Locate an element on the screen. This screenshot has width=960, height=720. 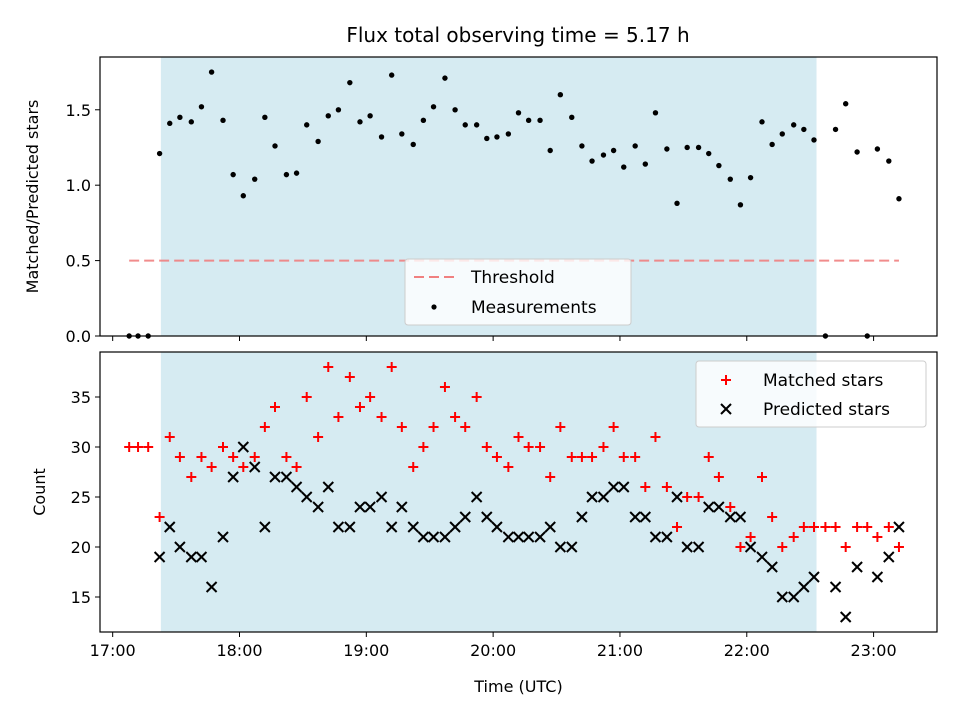
legend-threshold-label: Threshold is located at coordinates (512, 278).